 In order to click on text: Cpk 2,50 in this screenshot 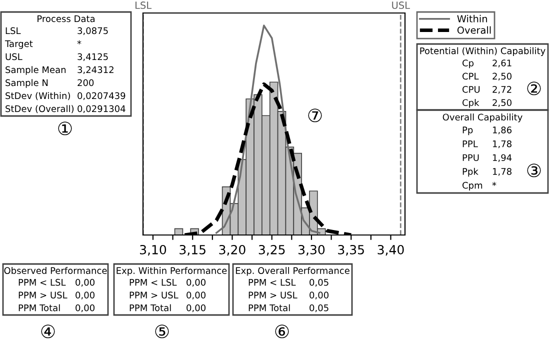, I will do `click(487, 103)`.